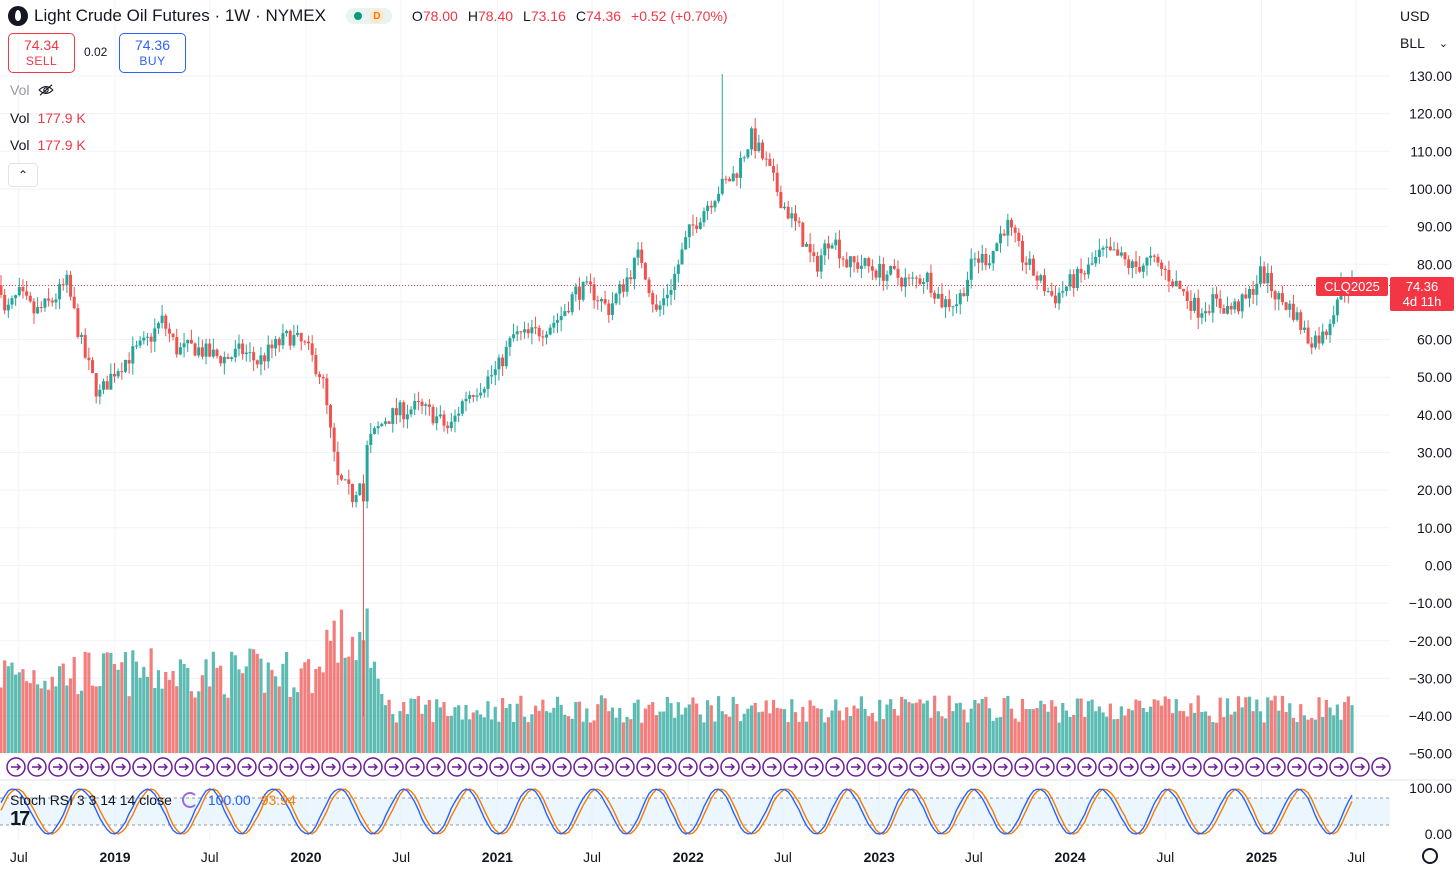  Describe the element at coordinates (152, 53) in the screenshot. I see `buy-button: 74.36 BUY` at that location.